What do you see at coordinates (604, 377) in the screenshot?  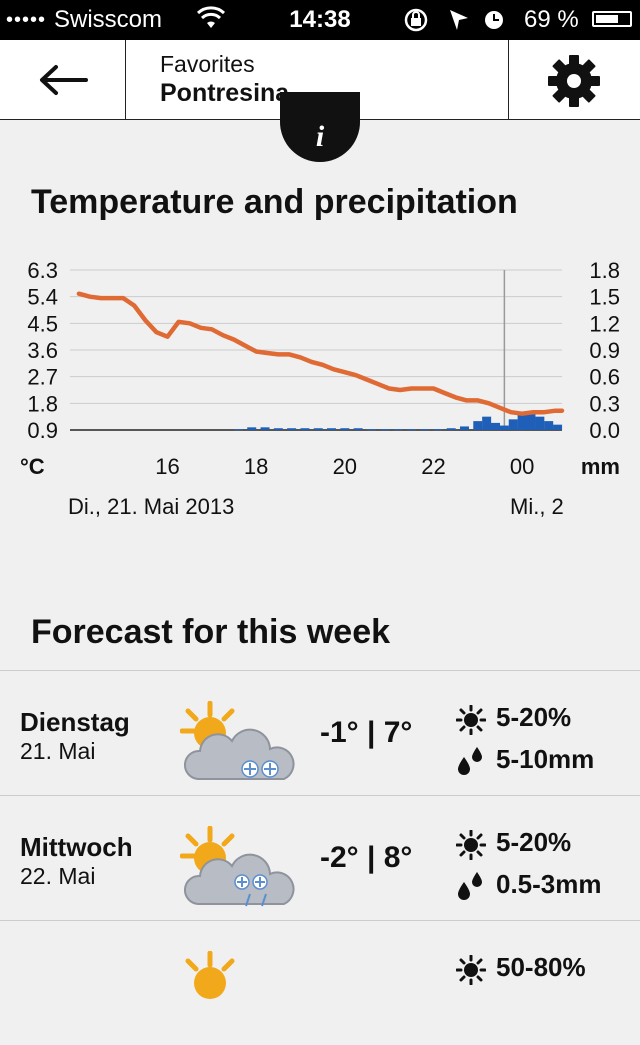 I see `y-right-tick-label: 0.6` at bounding box center [604, 377].